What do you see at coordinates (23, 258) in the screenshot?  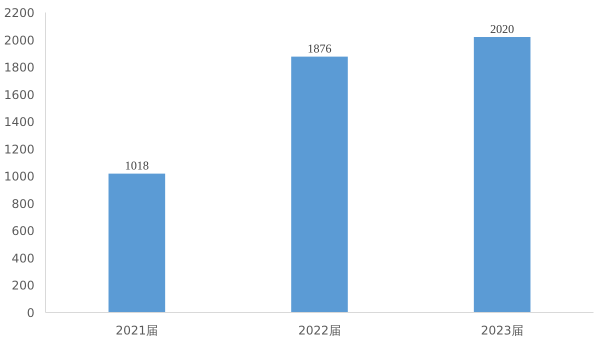 I see `y-tick-label: 400` at bounding box center [23, 258].